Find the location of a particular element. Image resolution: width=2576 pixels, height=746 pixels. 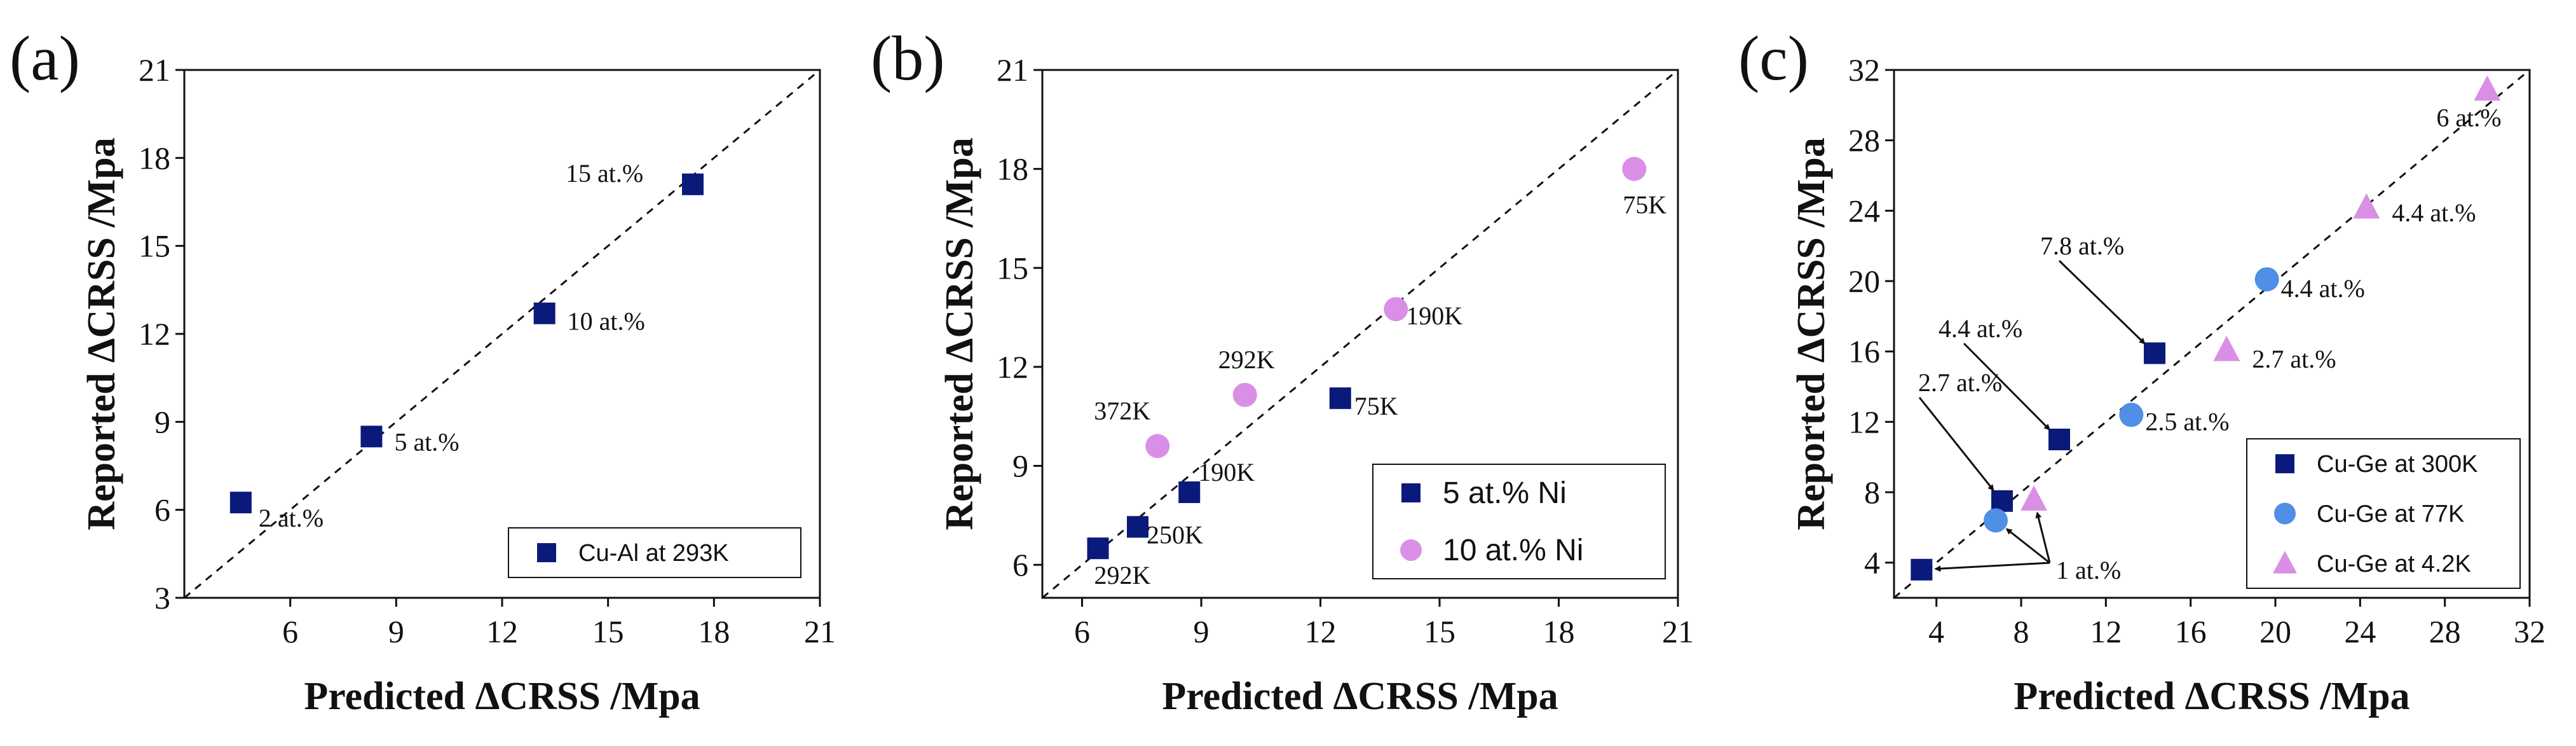

x-tick-label: 28 is located at coordinates (2445, 631).